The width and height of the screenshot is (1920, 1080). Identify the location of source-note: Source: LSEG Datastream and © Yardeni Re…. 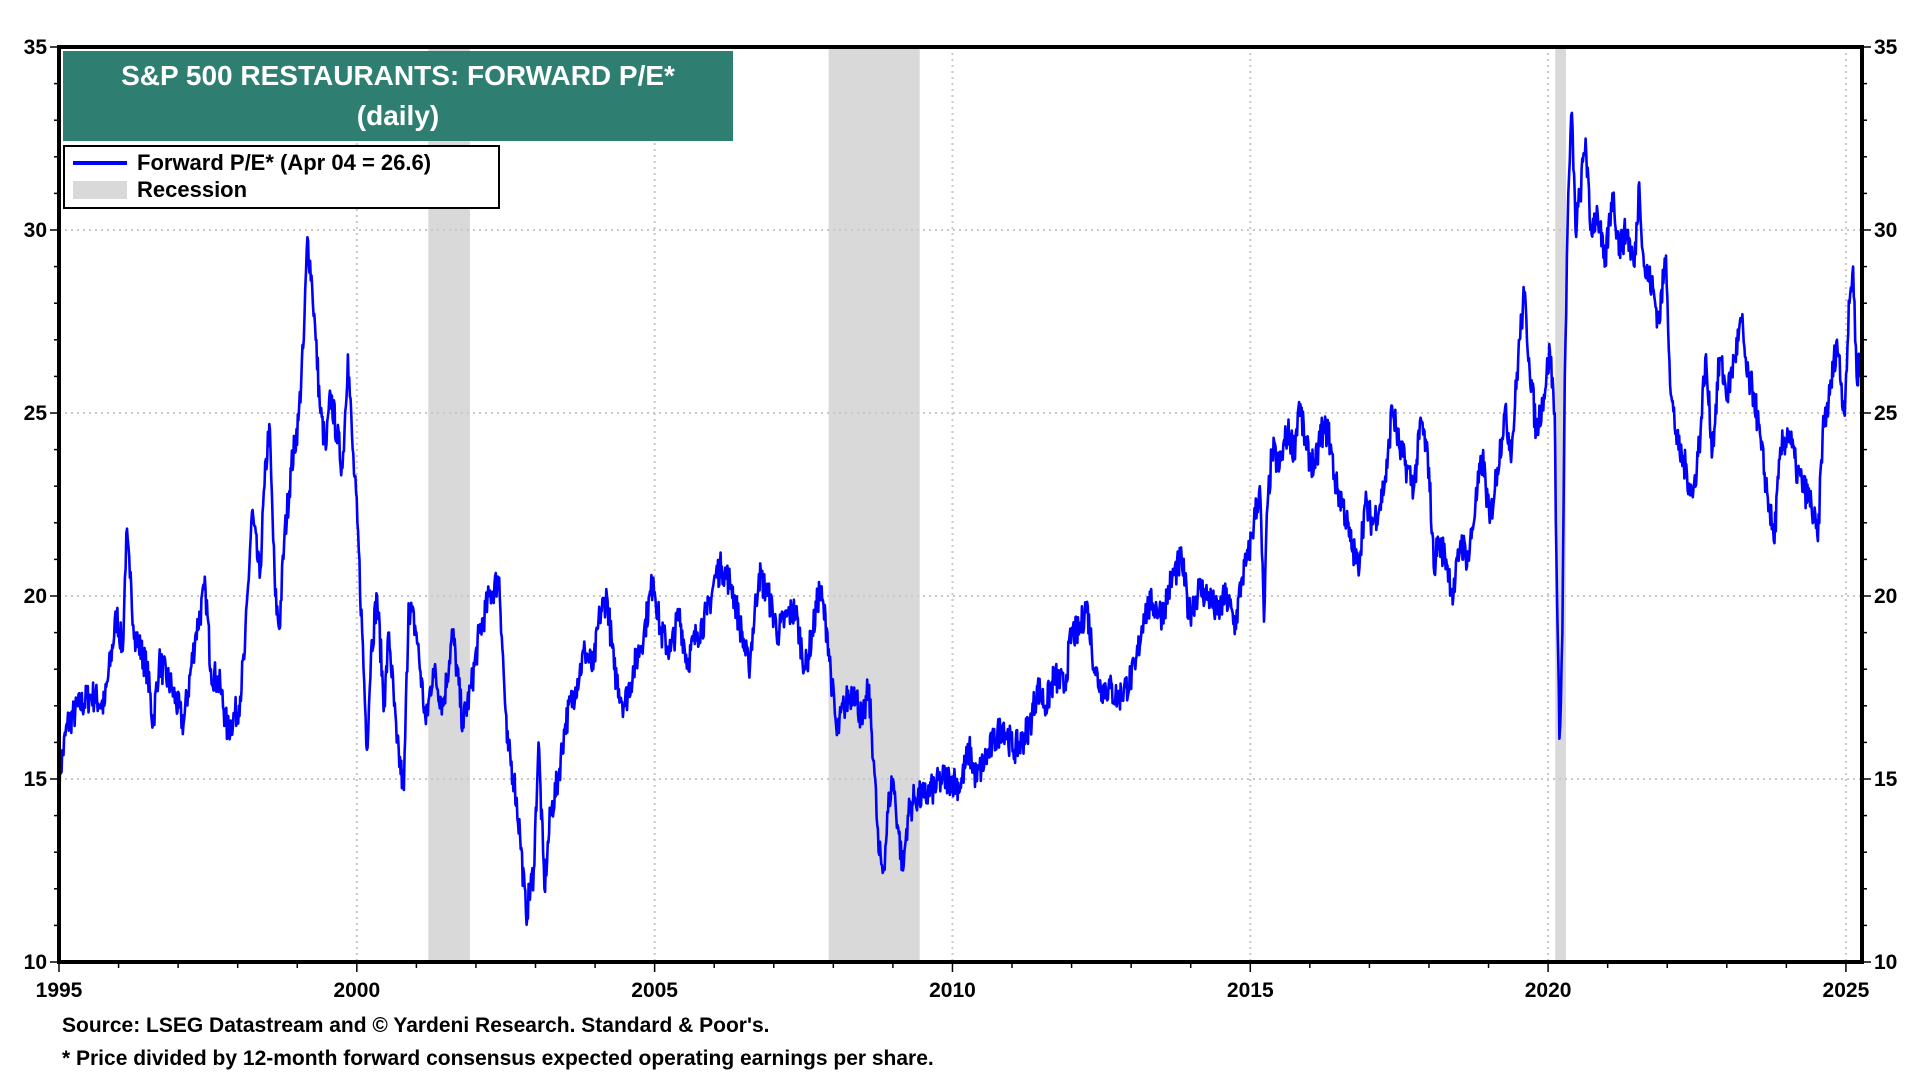
(416, 1025).